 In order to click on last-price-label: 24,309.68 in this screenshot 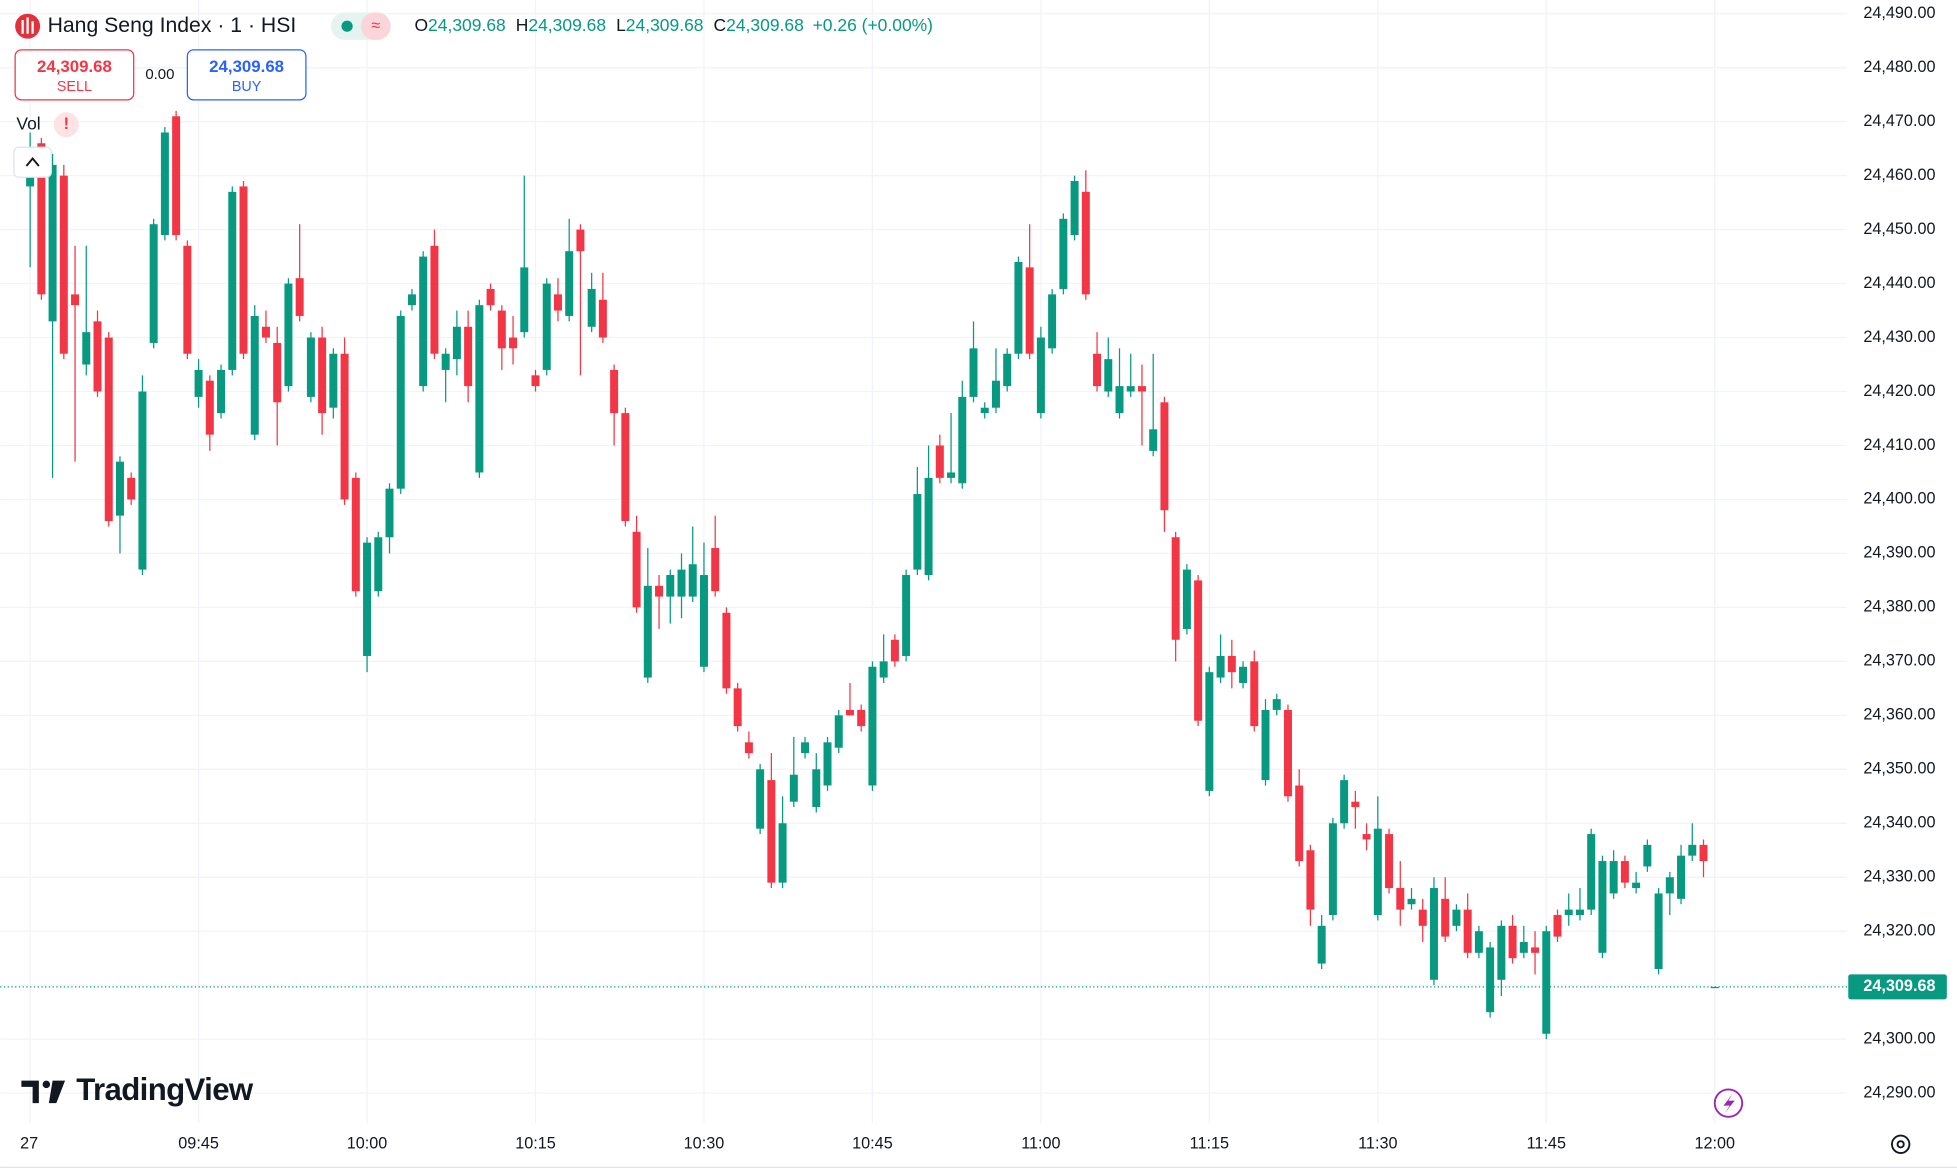, I will do `click(1899, 986)`.